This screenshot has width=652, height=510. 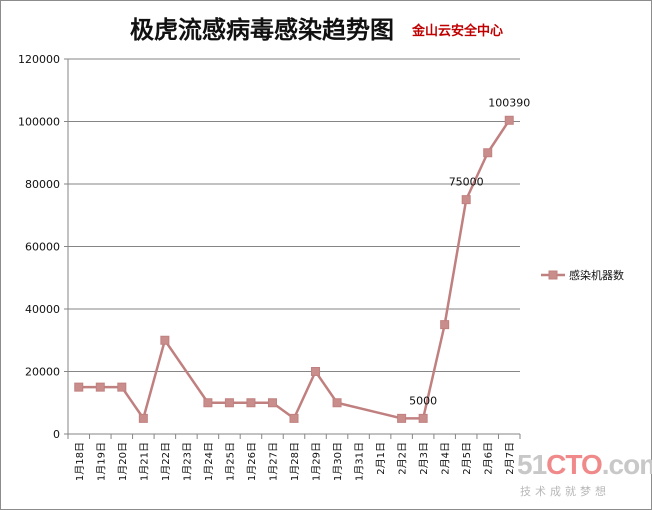 What do you see at coordinates (42, 247) in the screenshot?
I see `y-tick-label: 60000` at bounding box center [42, 247].